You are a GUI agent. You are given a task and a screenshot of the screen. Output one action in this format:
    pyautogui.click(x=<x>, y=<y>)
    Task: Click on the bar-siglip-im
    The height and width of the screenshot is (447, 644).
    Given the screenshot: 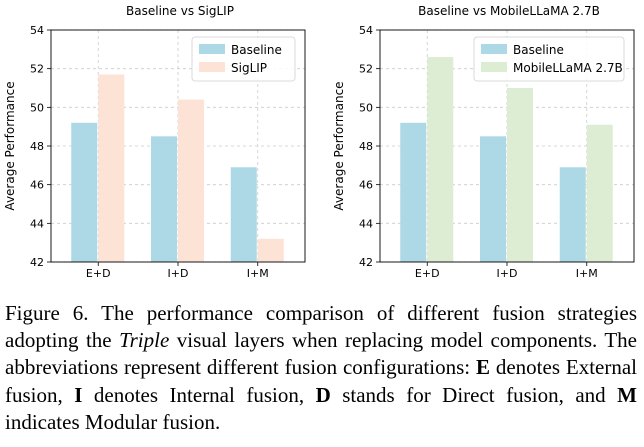 What is the action you would take?
    pyautogui.click(x=270, y=250)
    